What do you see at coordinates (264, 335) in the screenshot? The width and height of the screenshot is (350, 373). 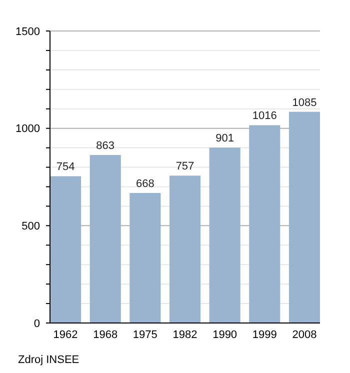 I see `x-tick-label: 1999` at bounding box center [264, 335].